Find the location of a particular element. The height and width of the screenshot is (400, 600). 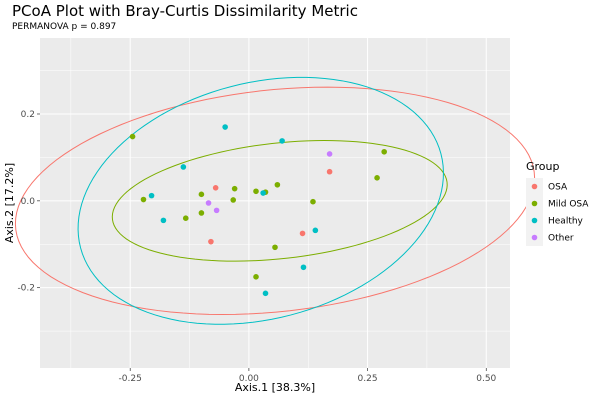

legend-marker-mild-osa is located at coordinates (534, 203).